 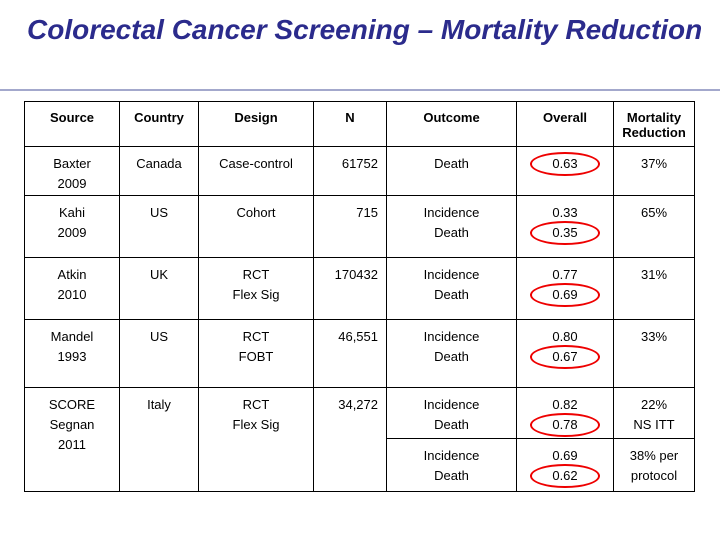 What do you see at coordinates (72, 288) in the screenshot?
I see `table-cell: Atkin 2010` at bounding box center [72, 288].